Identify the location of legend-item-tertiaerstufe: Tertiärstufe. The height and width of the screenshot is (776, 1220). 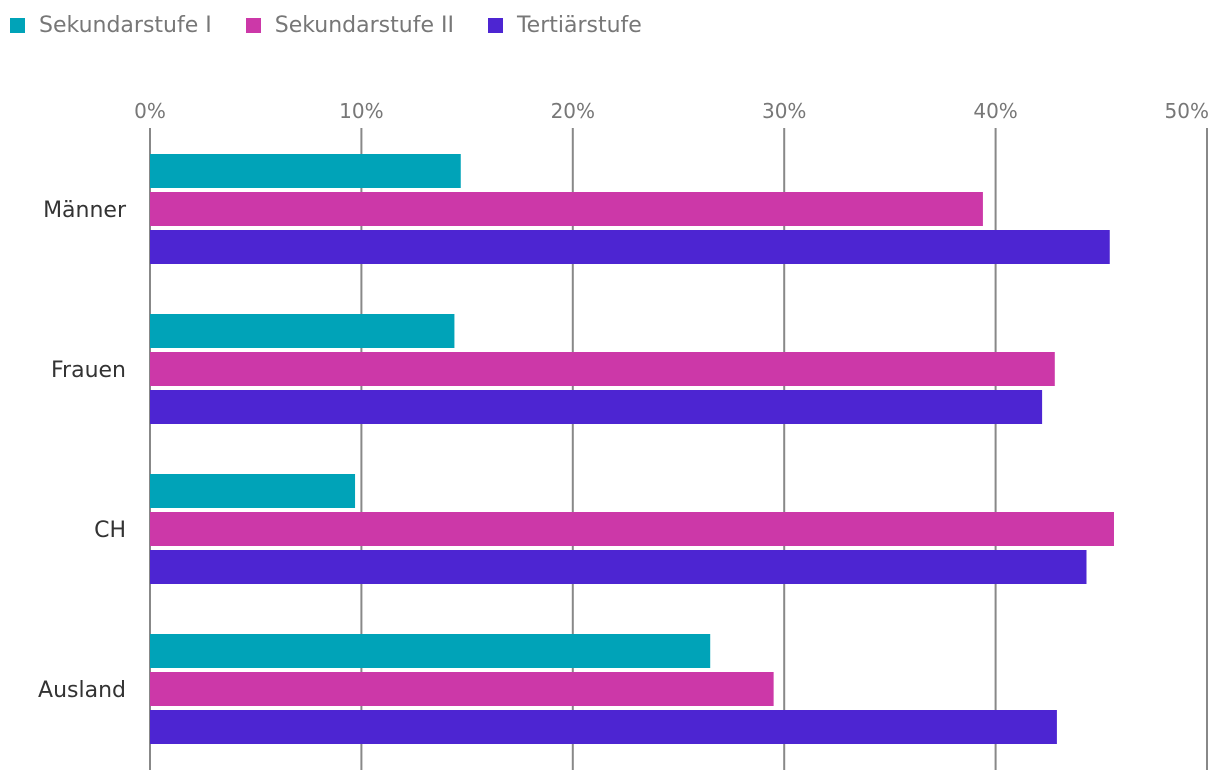
(564, 25).